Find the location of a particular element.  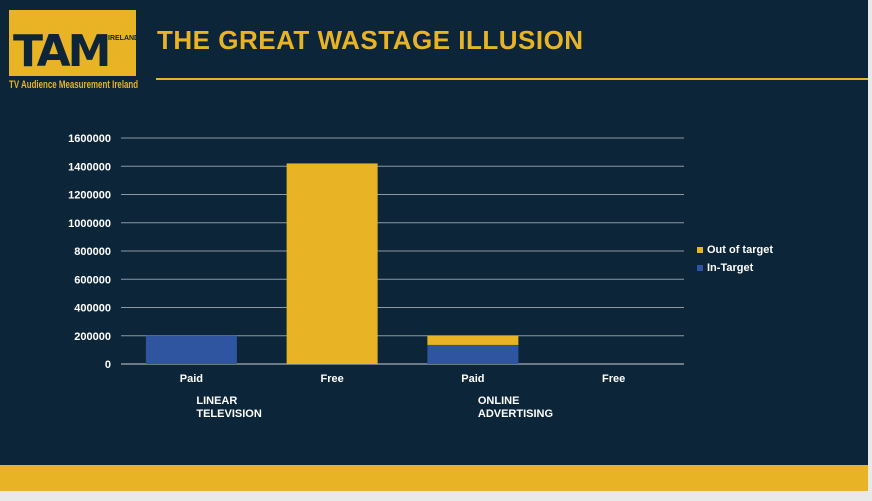

y-tick-label: 1000000 is located at coordinates (89, 224).